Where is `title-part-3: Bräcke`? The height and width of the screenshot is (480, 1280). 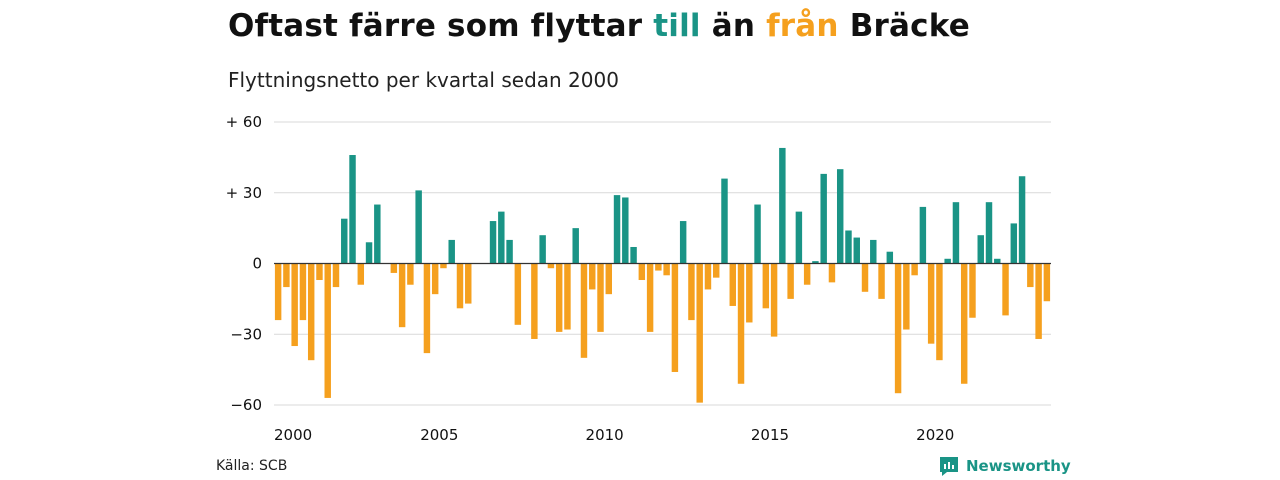 title-part-3: Bräcke is located at coordinates (904, 26).